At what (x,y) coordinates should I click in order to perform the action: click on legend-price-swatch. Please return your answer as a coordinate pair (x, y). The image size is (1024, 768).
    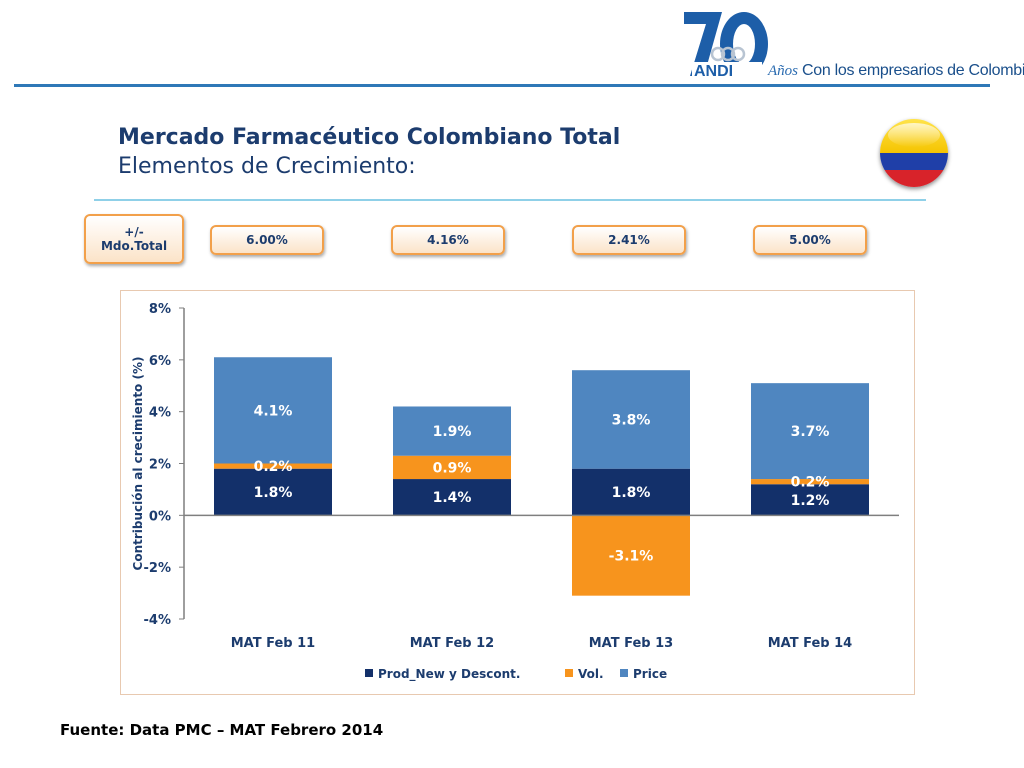
    Looking at the image, I should click on (624, 673).